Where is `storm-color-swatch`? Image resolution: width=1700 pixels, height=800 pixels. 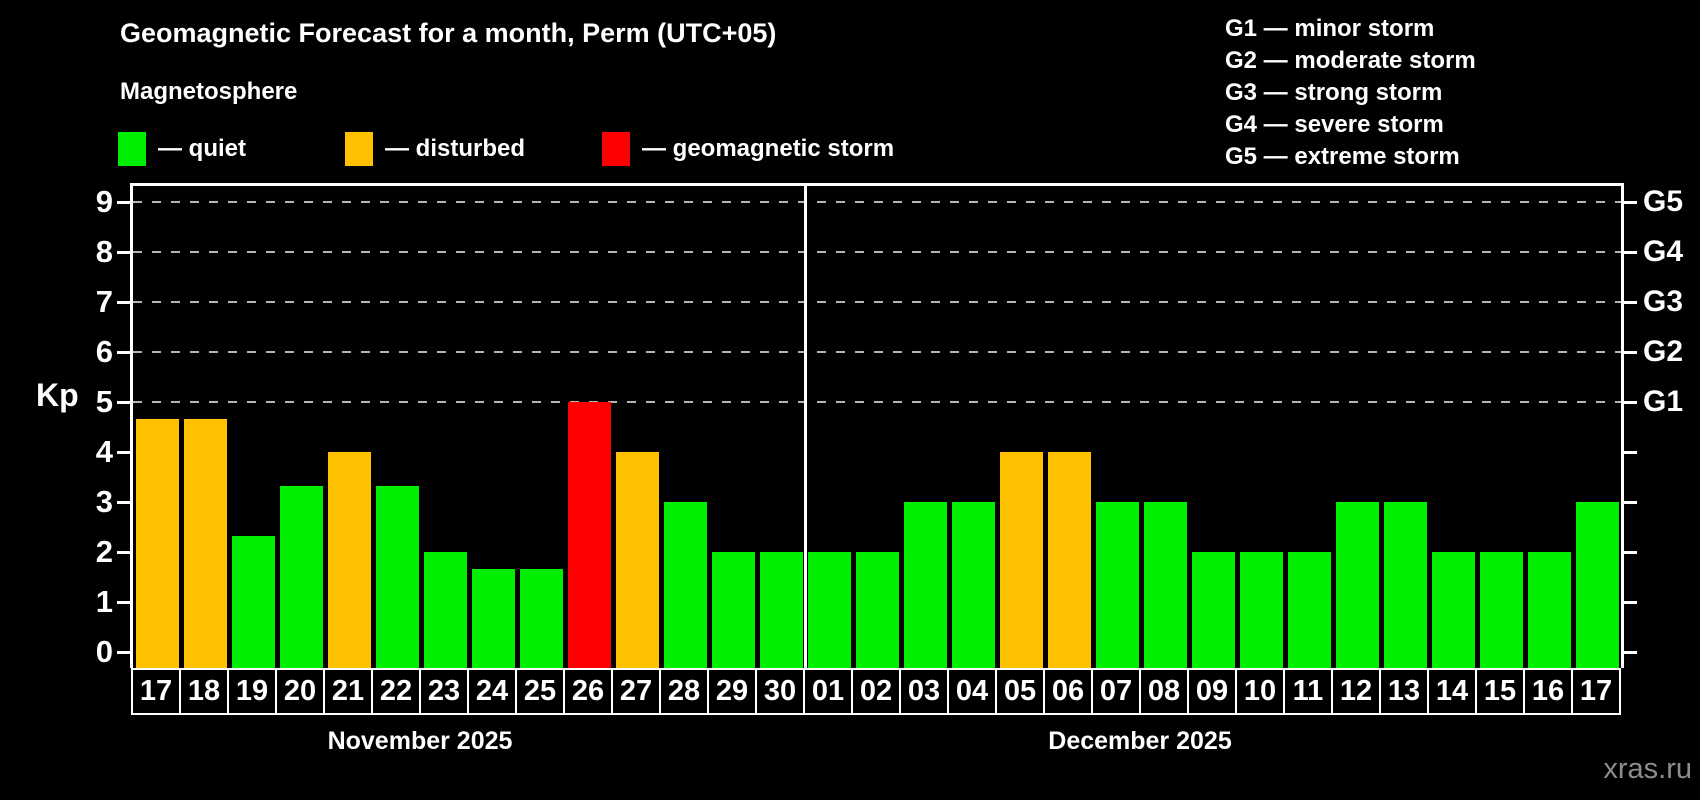
storm-color-swatch is located at coordinates (616, 149).